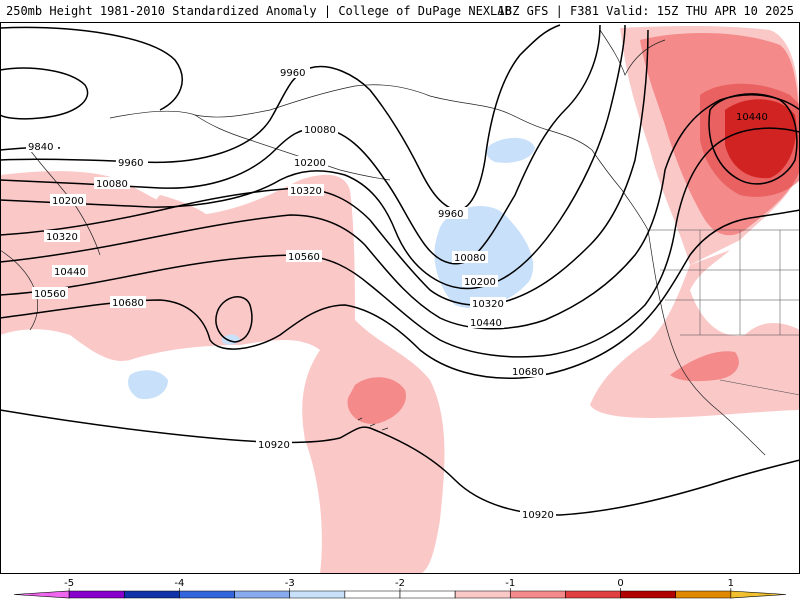 This screenshot has height=600, width=800. I want to click on canada-arctic-coast, so click(632, 52).